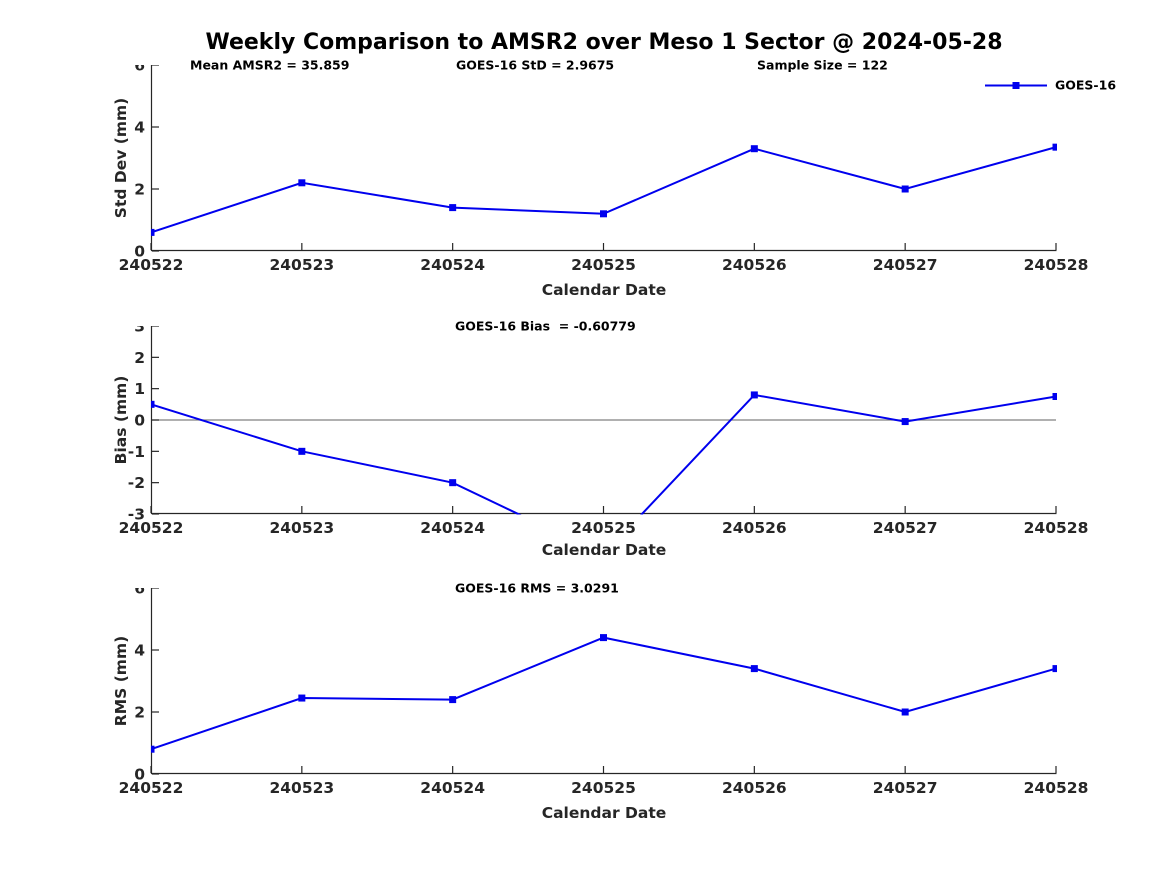 The image size is (1167, 875). I want to click on x-axis-label-bias: Calendar Date, so click(604, 550).